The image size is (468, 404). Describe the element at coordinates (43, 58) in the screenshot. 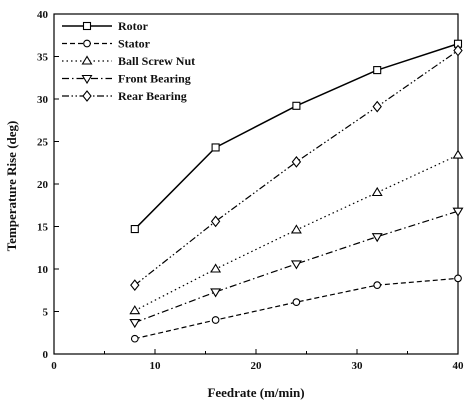

I see `y-tick-label: 35` at that location.